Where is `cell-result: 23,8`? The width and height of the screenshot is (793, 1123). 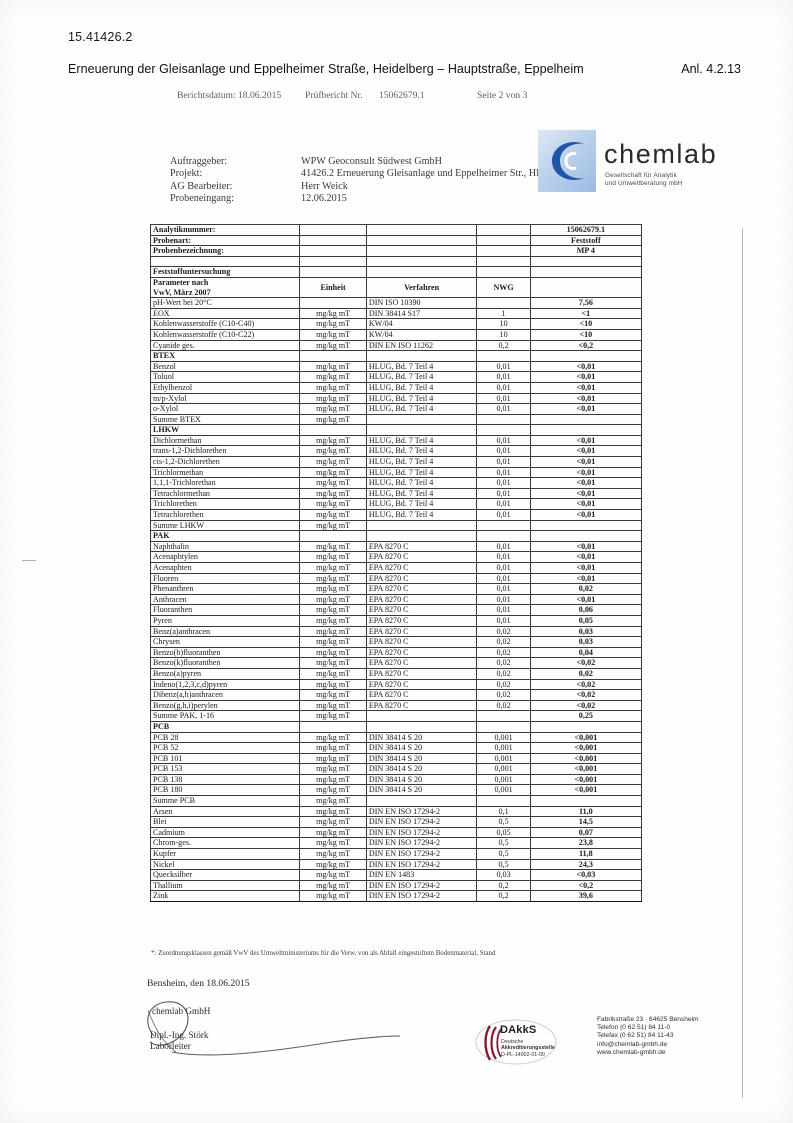 cell-result: 23,8 is located at coordinates (586, 843).